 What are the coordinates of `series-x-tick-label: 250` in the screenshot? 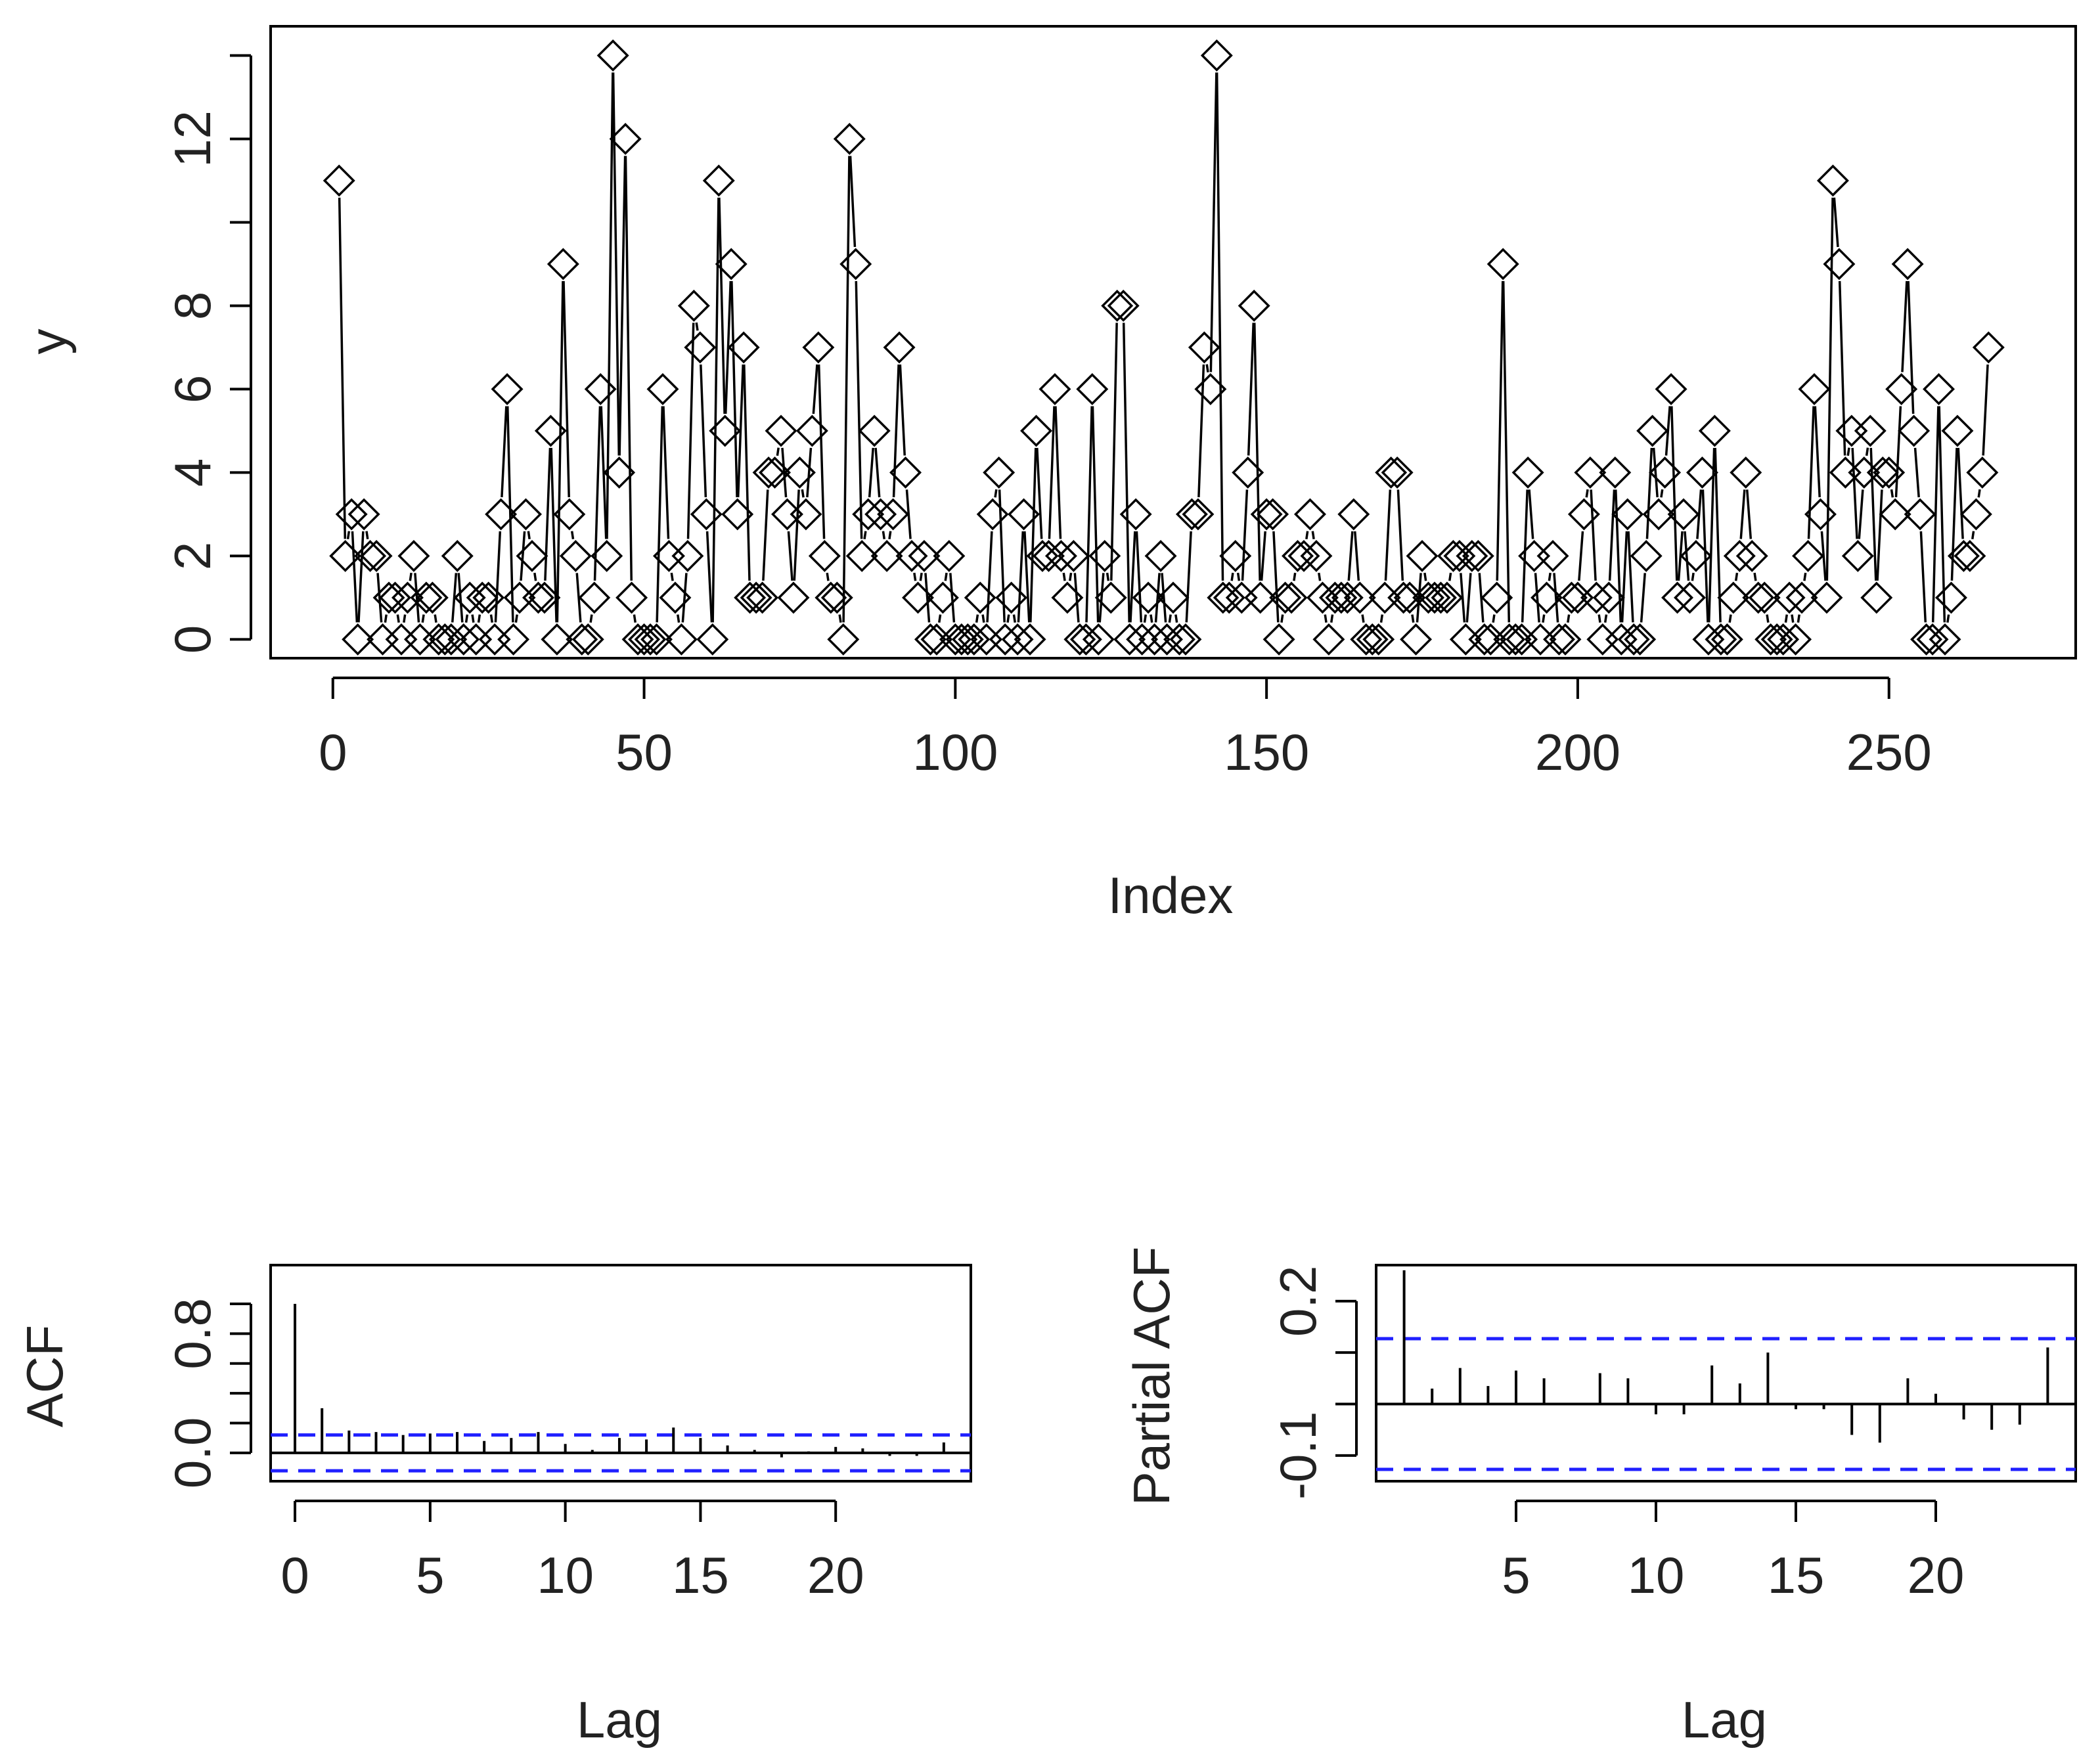 It's located at (1889, 752).